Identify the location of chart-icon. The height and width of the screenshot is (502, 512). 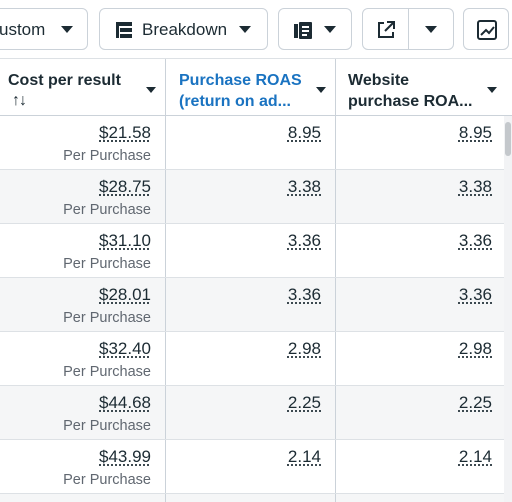
(487, 32).